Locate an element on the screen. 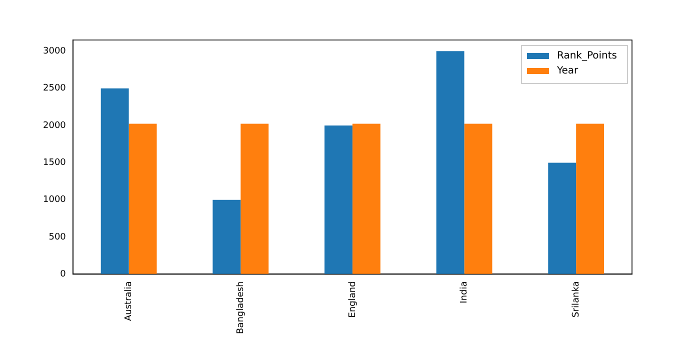 The width and height of the screenshot is (700, 341). legend-label: Rank_Points is located at coordinates (587, 56).